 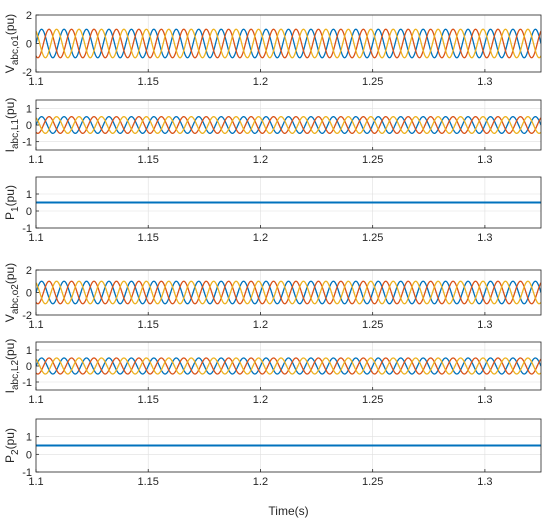 I want to click on y-axis-label-subscript: abc,o2, so click(x=15, y=299).